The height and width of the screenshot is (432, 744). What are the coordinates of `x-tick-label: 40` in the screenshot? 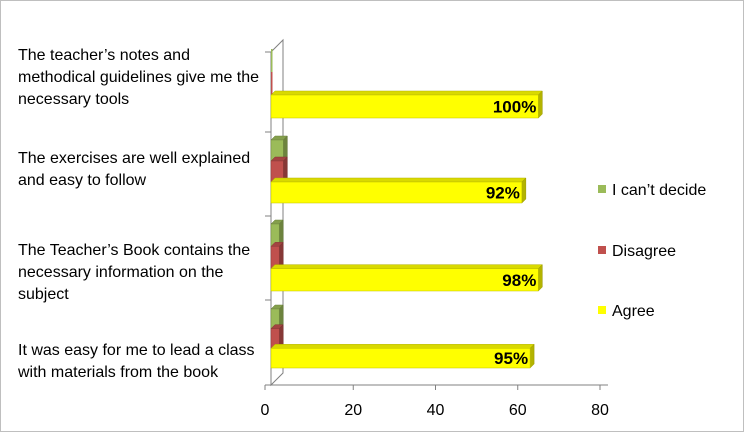 It's located at (436, 410).